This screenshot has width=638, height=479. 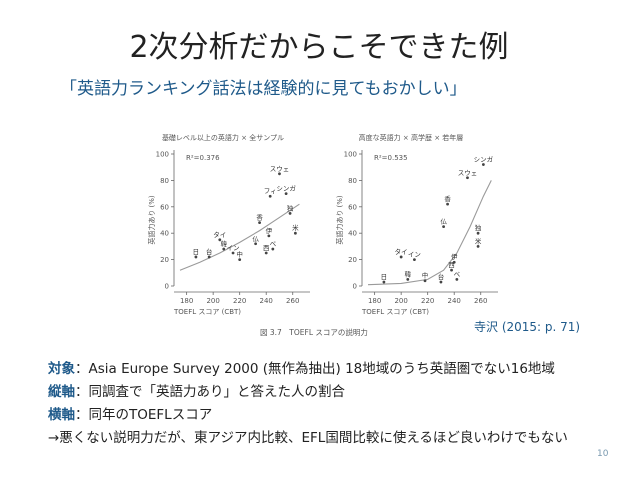 What do you see at coordinates (374, 301) in the screenshot?
I see `panel2-xtick-label-180: 180` at bounding box center [374, 301].